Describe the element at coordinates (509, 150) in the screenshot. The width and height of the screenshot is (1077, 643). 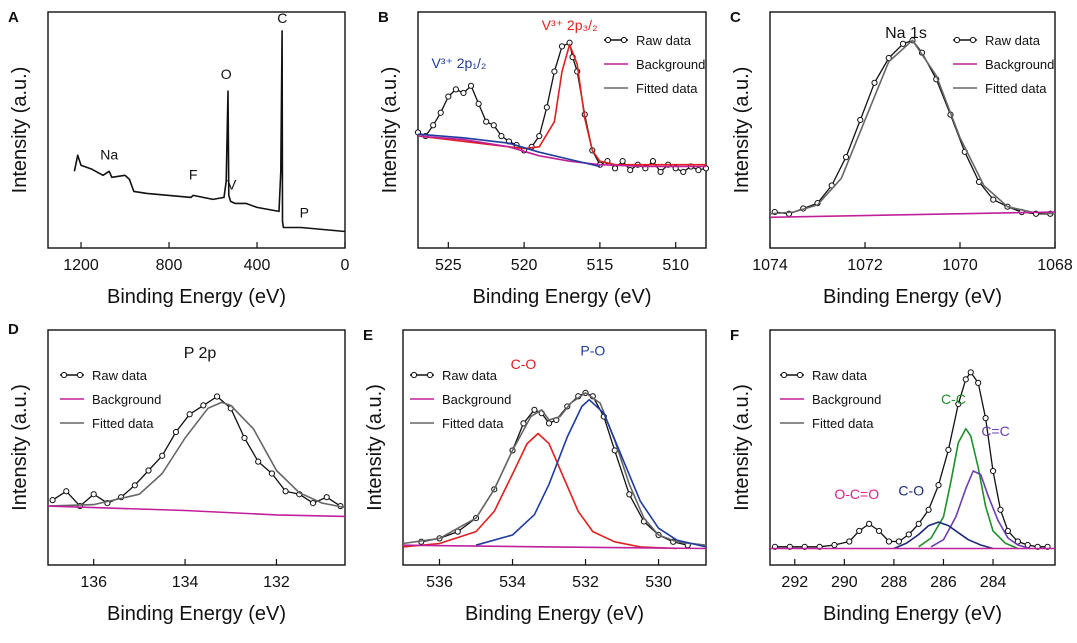
I see `series-line-v-2p1-2-component` at that location.